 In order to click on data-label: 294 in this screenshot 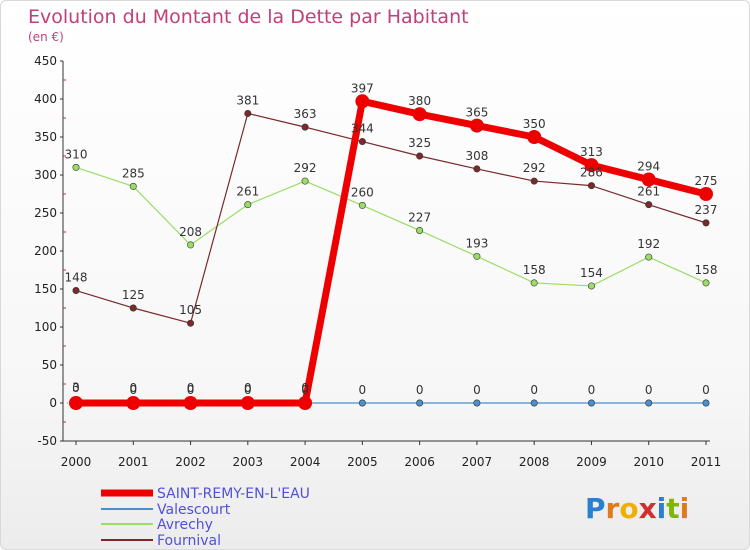, I will do `click(648, 167)`.